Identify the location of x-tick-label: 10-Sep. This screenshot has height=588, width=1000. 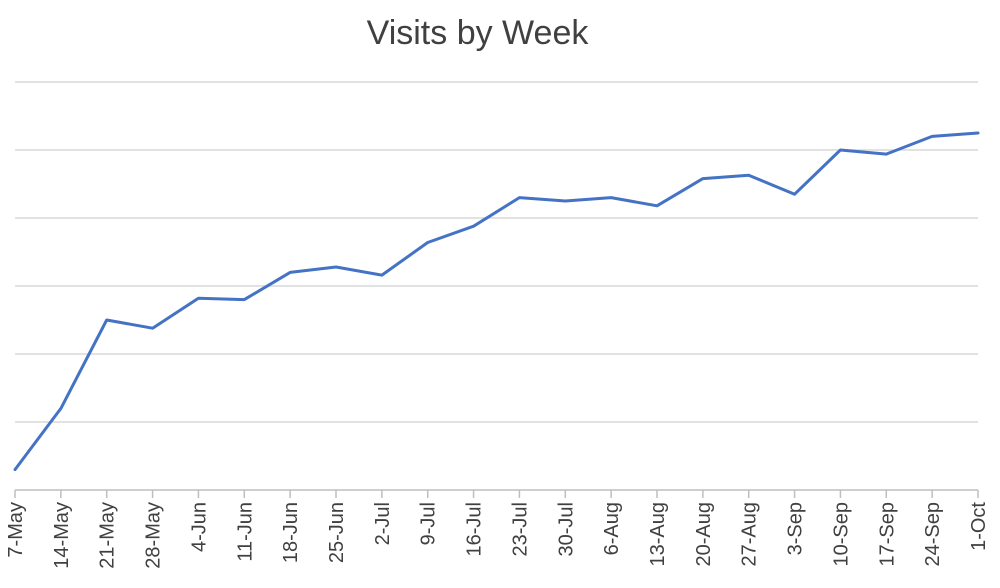
(841, 534).